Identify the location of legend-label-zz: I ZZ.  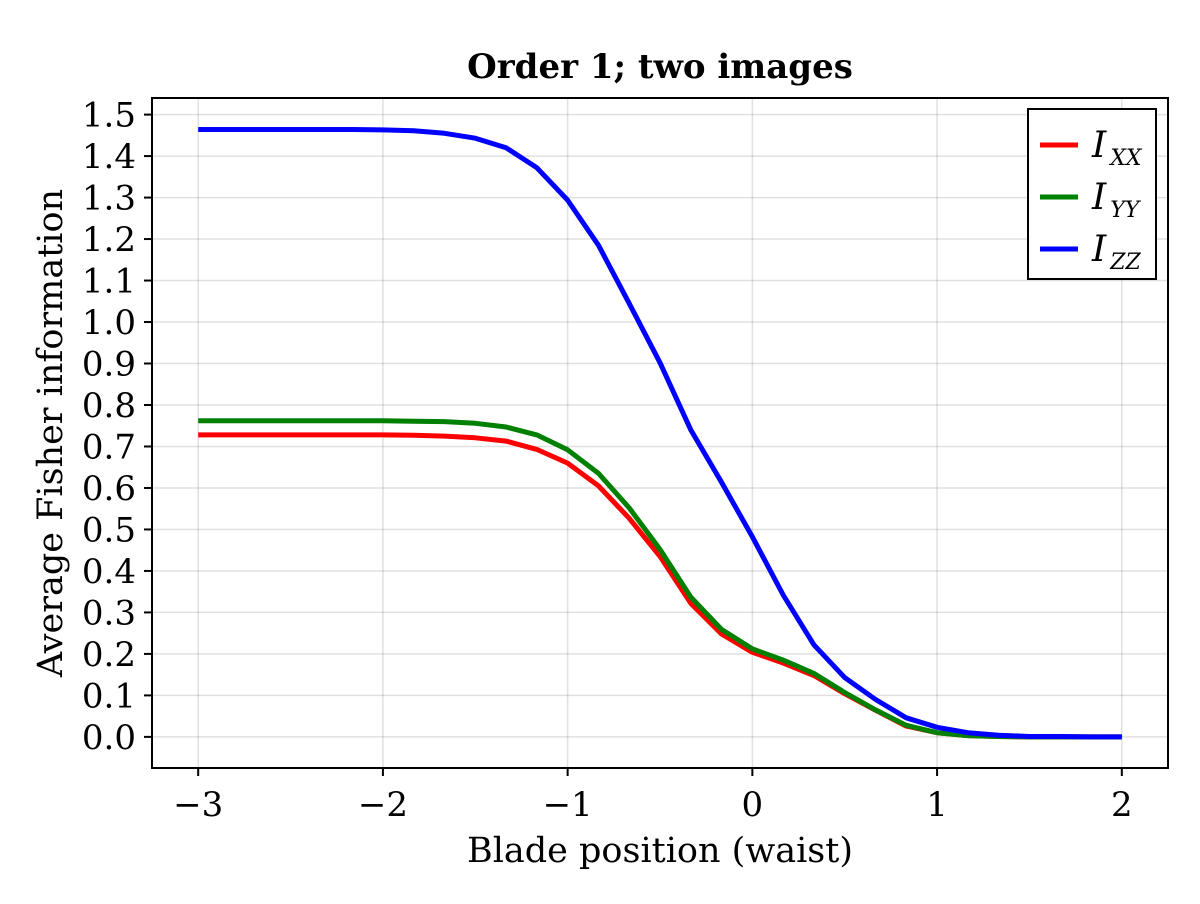
(1116, 252).